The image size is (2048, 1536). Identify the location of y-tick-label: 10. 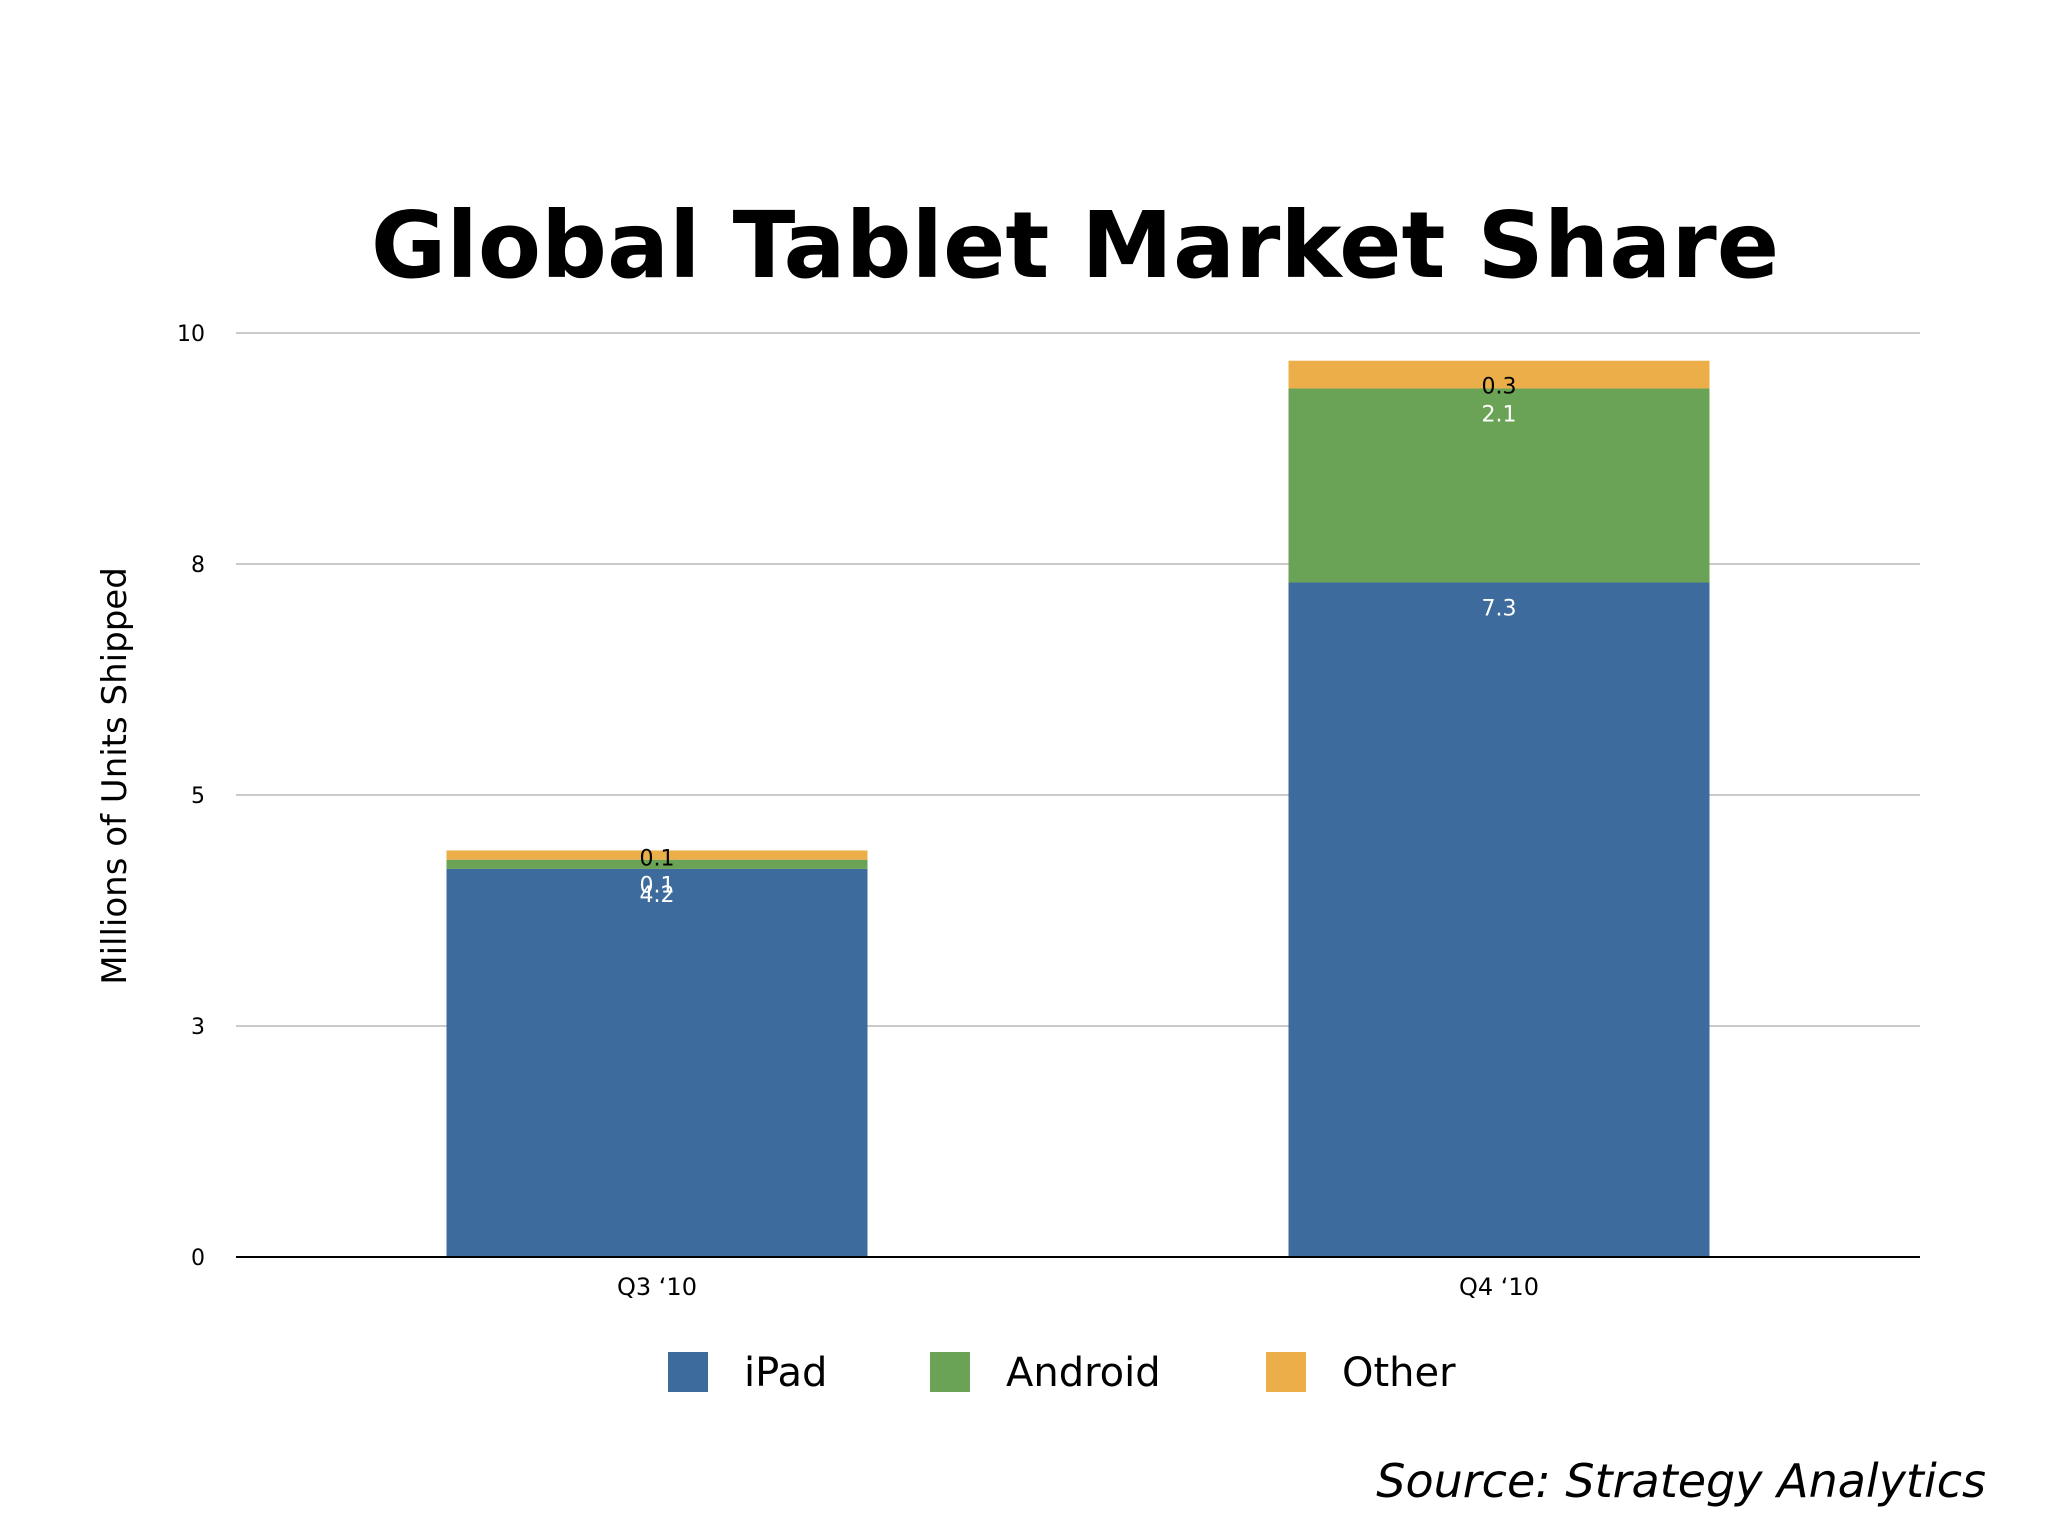
(191, 334).